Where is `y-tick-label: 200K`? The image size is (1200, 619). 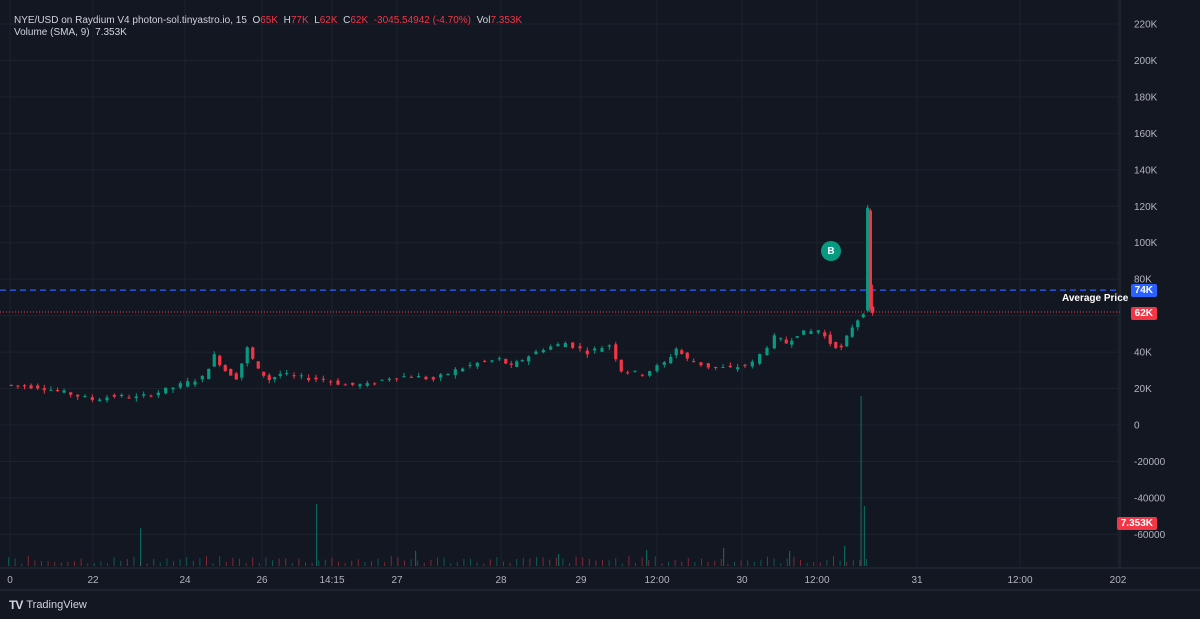 y-tick-label: 200K is located at coordinates (1146, 61).